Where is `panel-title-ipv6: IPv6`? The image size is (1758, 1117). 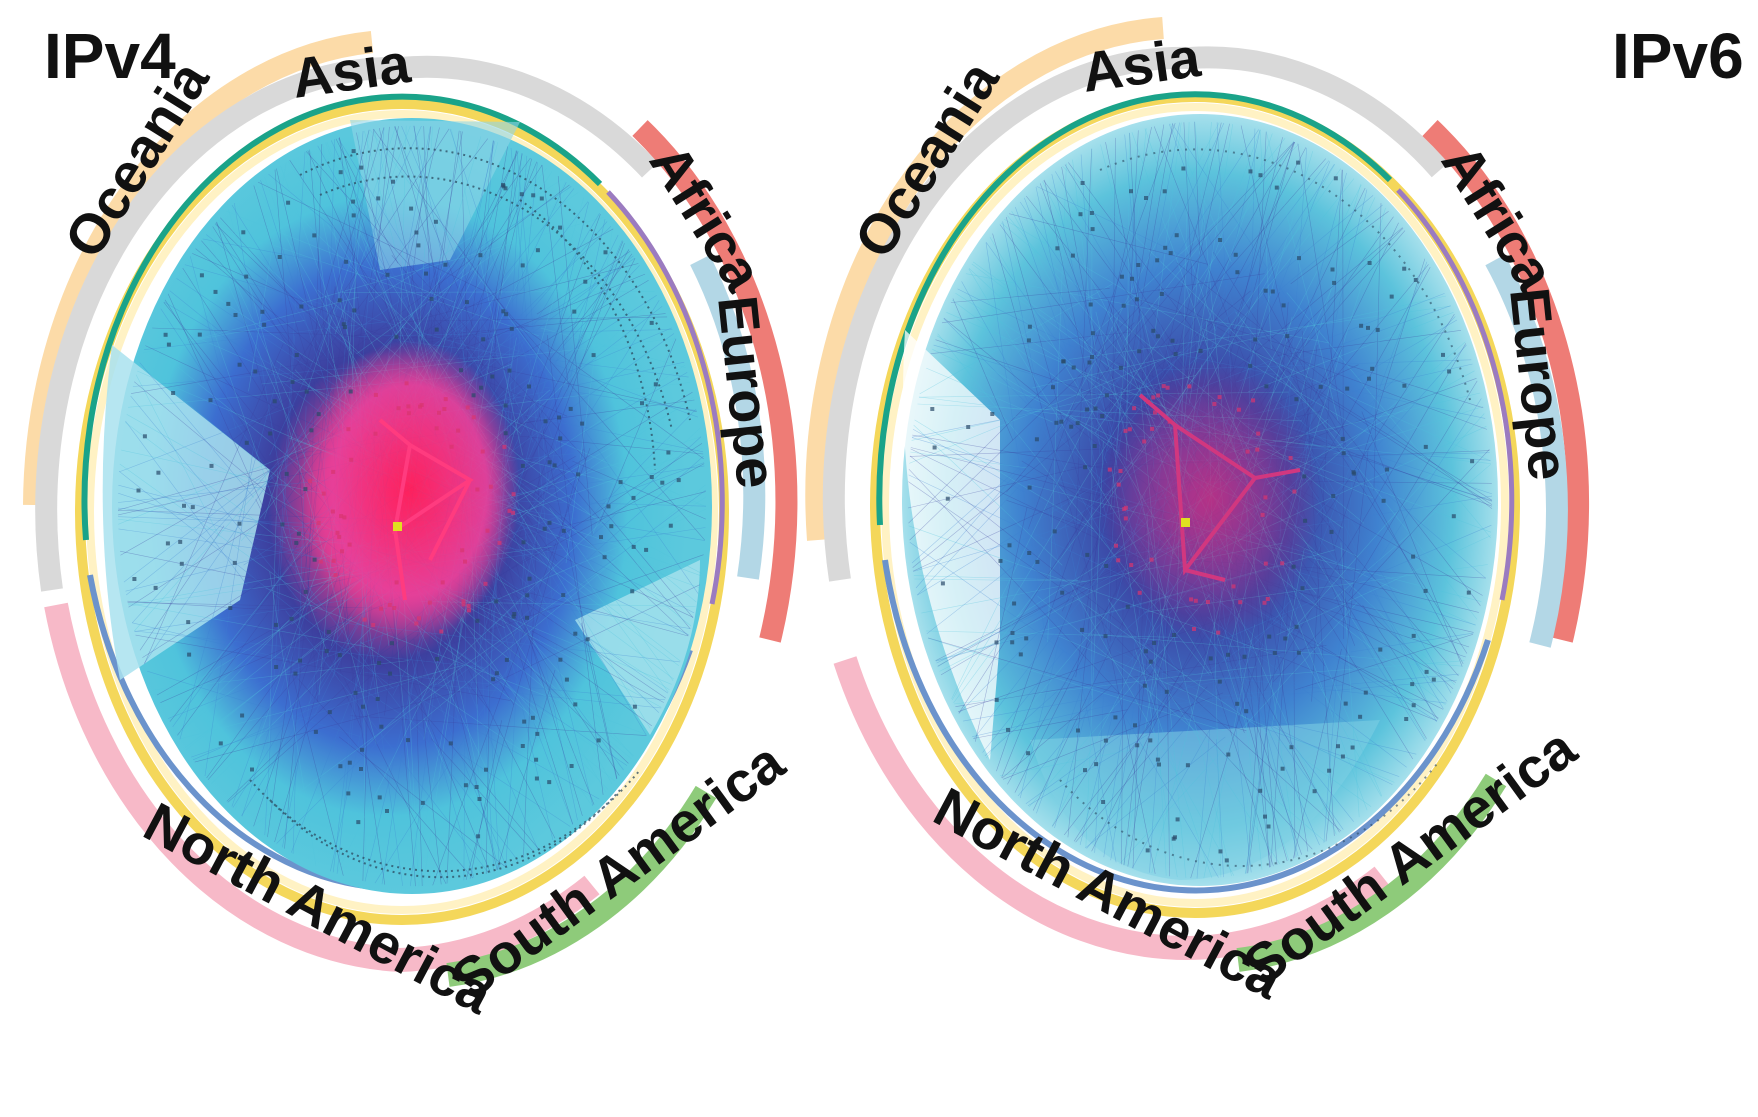
panel-title-ipv6: IPv6 is located at coordinates (1678, 56).